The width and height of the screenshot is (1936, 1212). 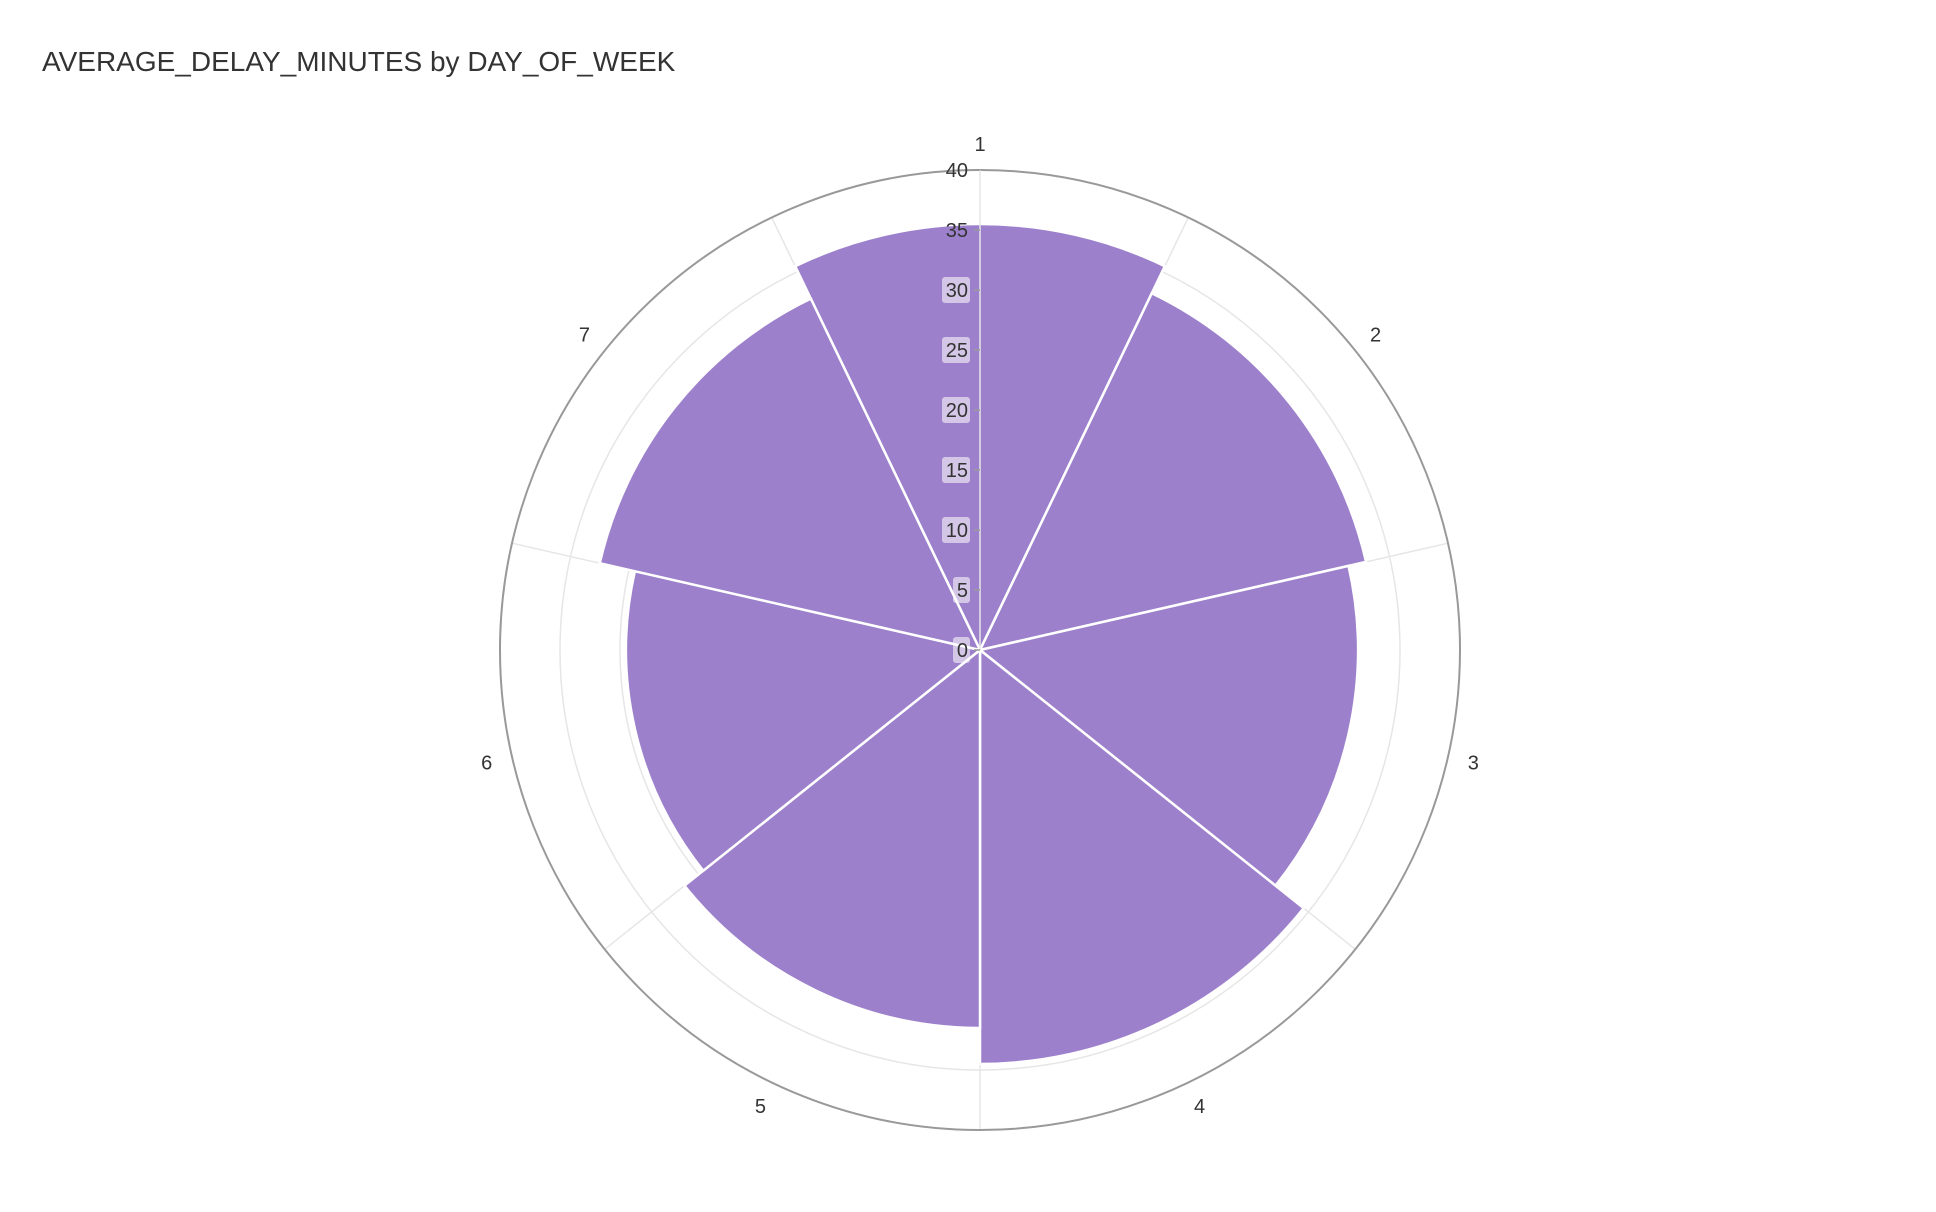 What do you see at coordinates (979, 145) in the screenshot?
I see `category-label-1: 1` at bounding box center [979, 145].